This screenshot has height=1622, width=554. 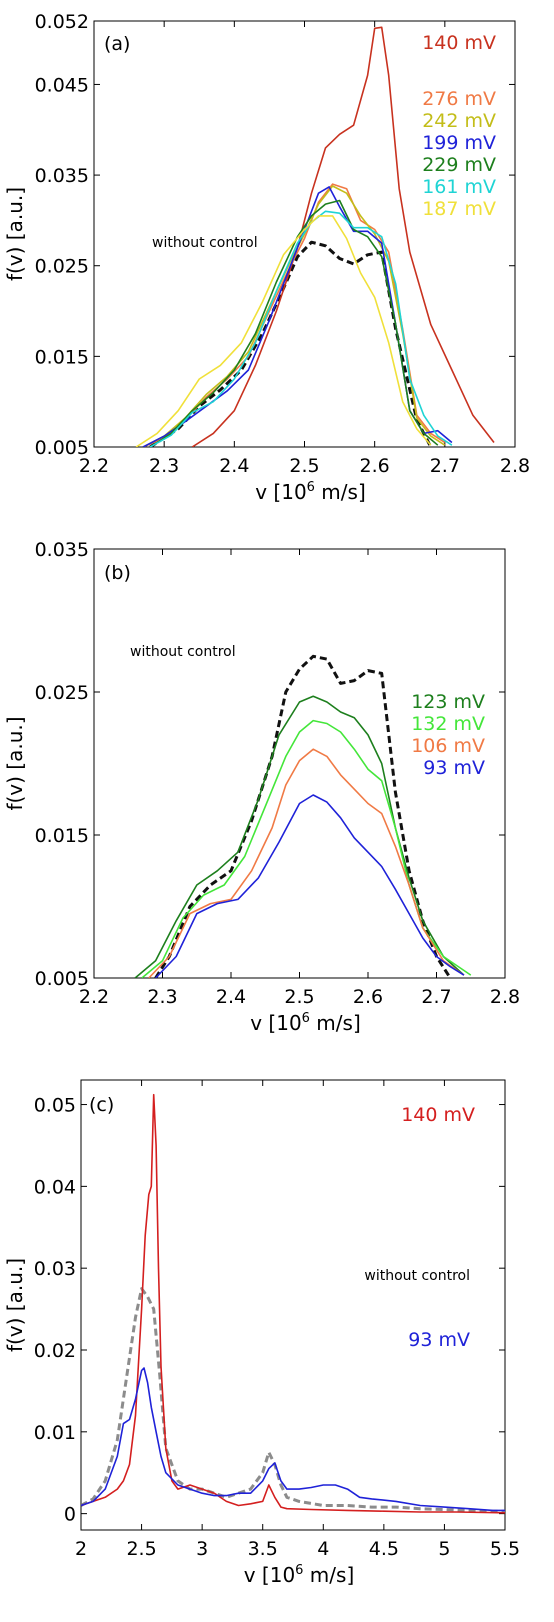 I want to click on y-tick-label: 0.02, so click(x=55, y=1351).